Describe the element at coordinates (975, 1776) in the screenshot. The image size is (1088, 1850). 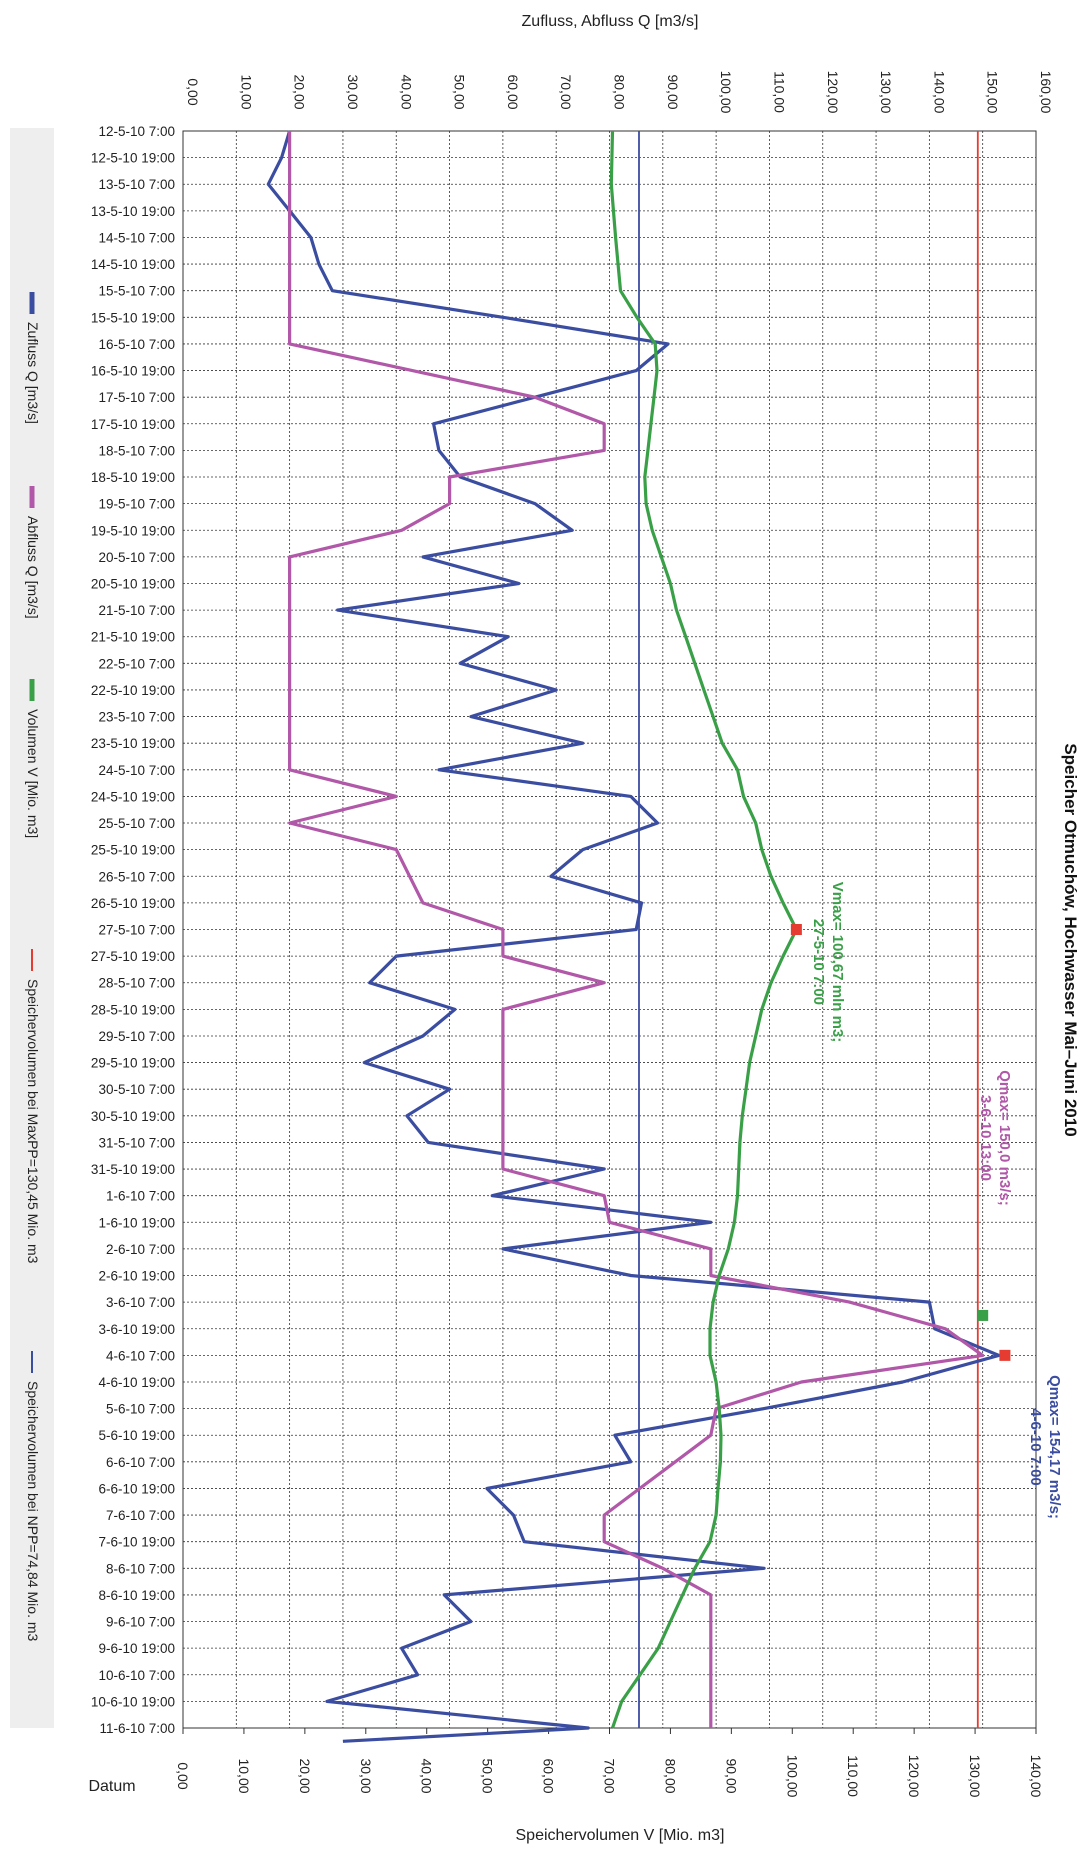
I see `bottom-axis-tick-label: 130,00` at that location.